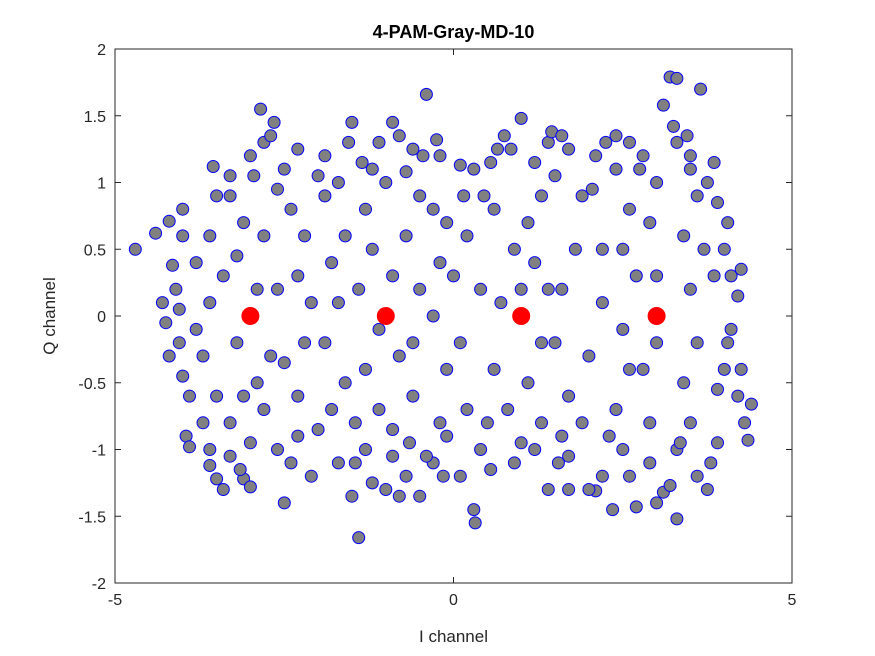 The width and height of the screenshot is (875, 656). I want to click on chart-title: 4-PAM-Gray-MD-10, so click(454, 32).